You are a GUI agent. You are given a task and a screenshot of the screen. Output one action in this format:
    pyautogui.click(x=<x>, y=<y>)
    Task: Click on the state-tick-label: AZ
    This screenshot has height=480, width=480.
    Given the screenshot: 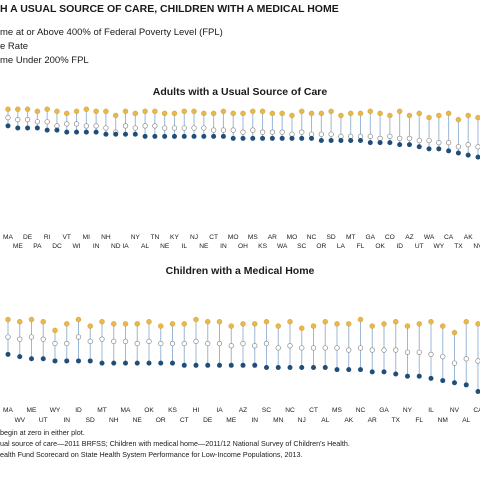 What is the action you would take?
    pyautogui.click(x=243, y=410)
    